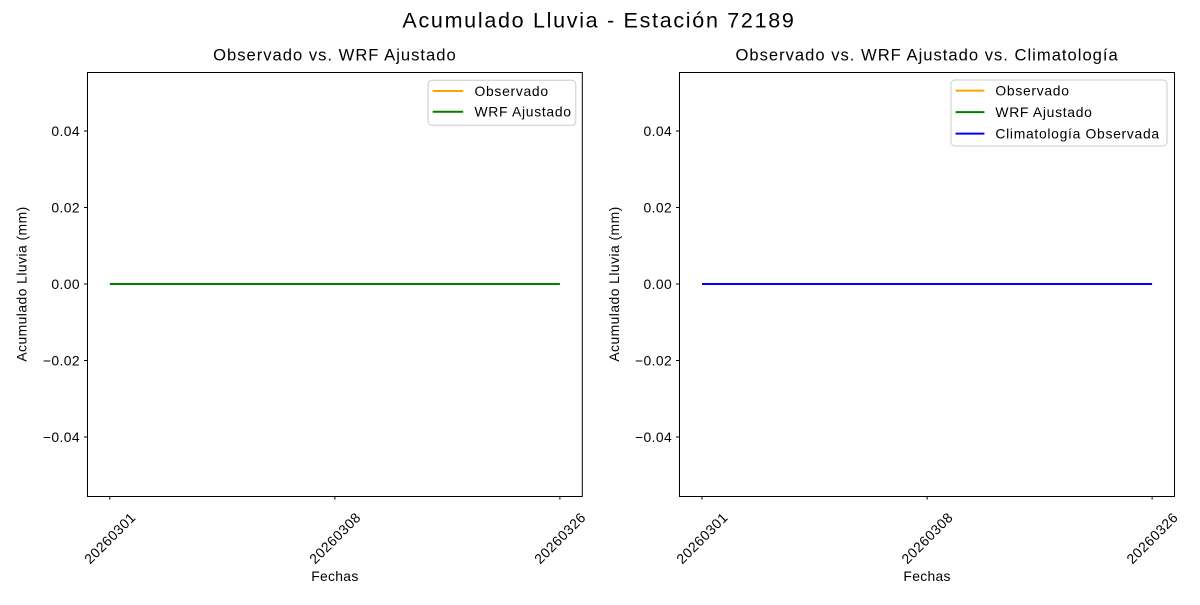 The height and width of the screenshot is (605, 1200). Describe the element at coordinates (335, 54) in the screenshot. I see `svg-text: Observado vs. WRF Ajustado` at that location.